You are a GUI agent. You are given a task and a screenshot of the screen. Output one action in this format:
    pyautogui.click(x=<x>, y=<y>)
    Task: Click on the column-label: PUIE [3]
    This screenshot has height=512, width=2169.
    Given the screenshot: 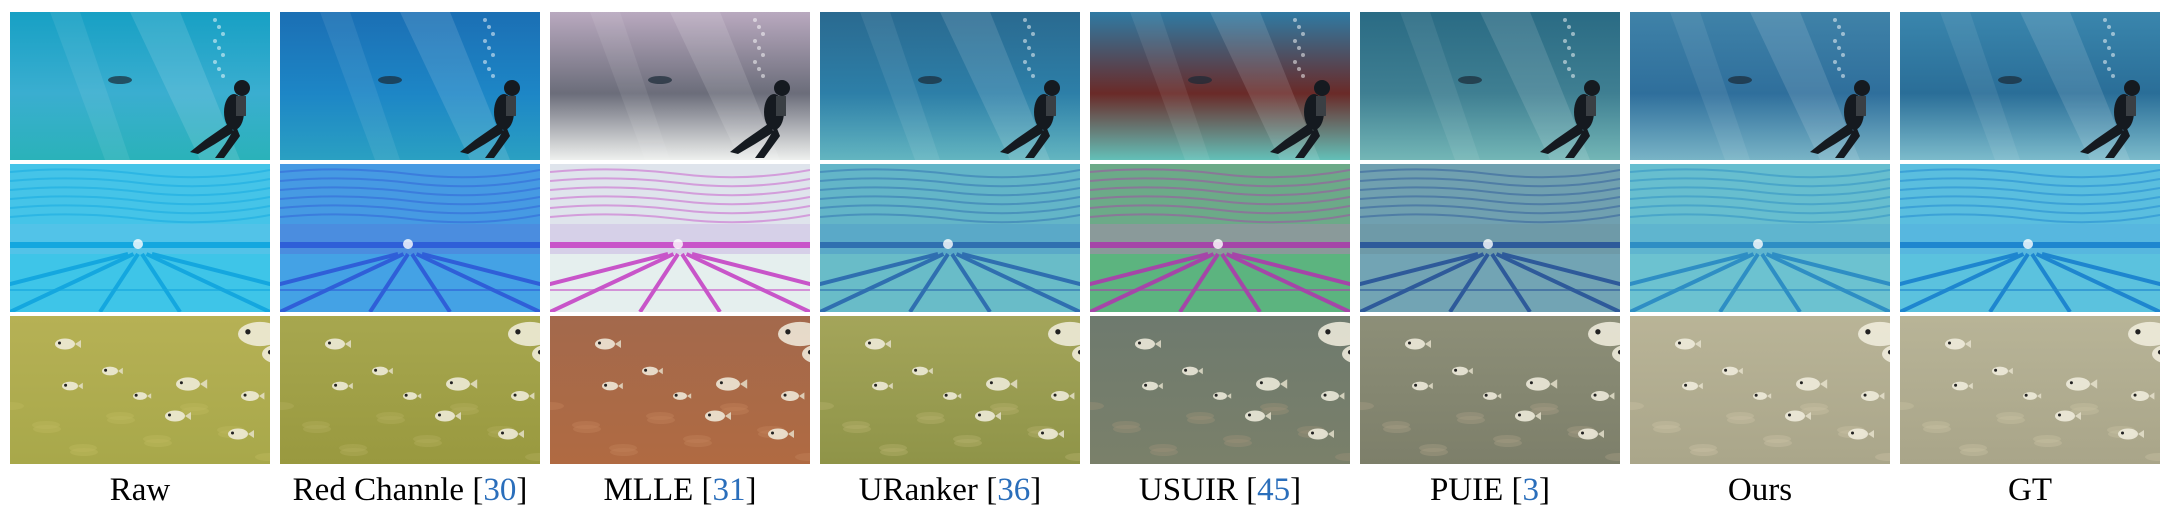 What is the action you would take?
    pyautogui.click(x=1490, y=490)
    